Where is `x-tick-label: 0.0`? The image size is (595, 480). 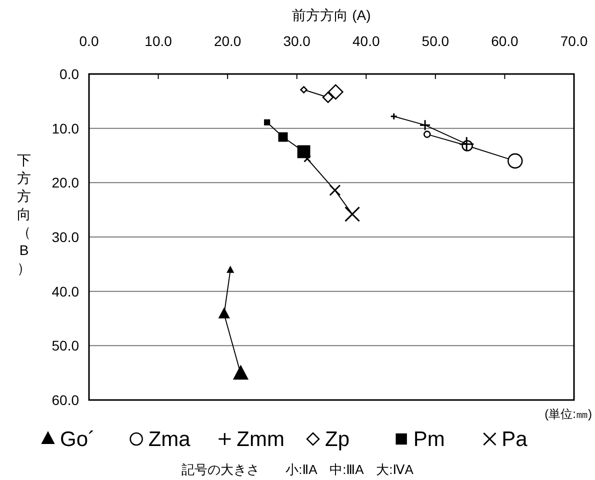 x-tick-label: 0.0 is located at coordinates (89, 41).